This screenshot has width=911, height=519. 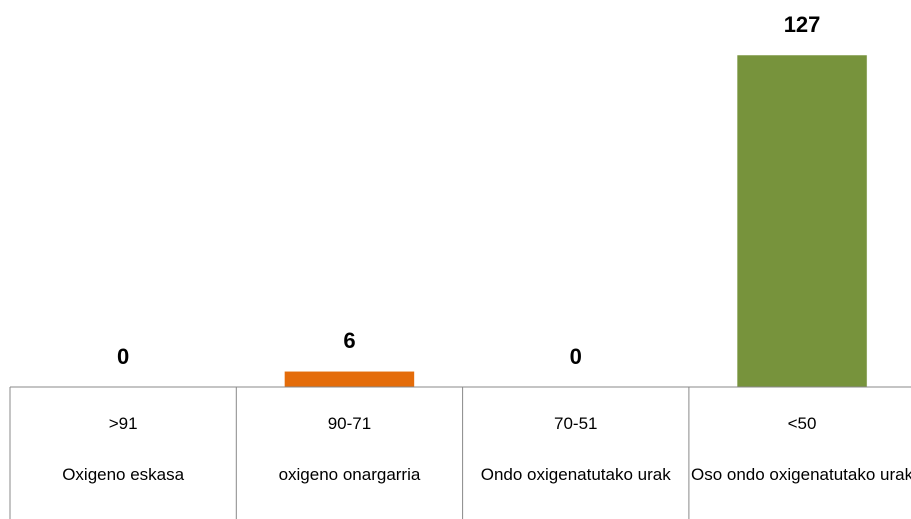 I want to click on category-description: Oxigeno eskasa, so click(x=123, y=474).